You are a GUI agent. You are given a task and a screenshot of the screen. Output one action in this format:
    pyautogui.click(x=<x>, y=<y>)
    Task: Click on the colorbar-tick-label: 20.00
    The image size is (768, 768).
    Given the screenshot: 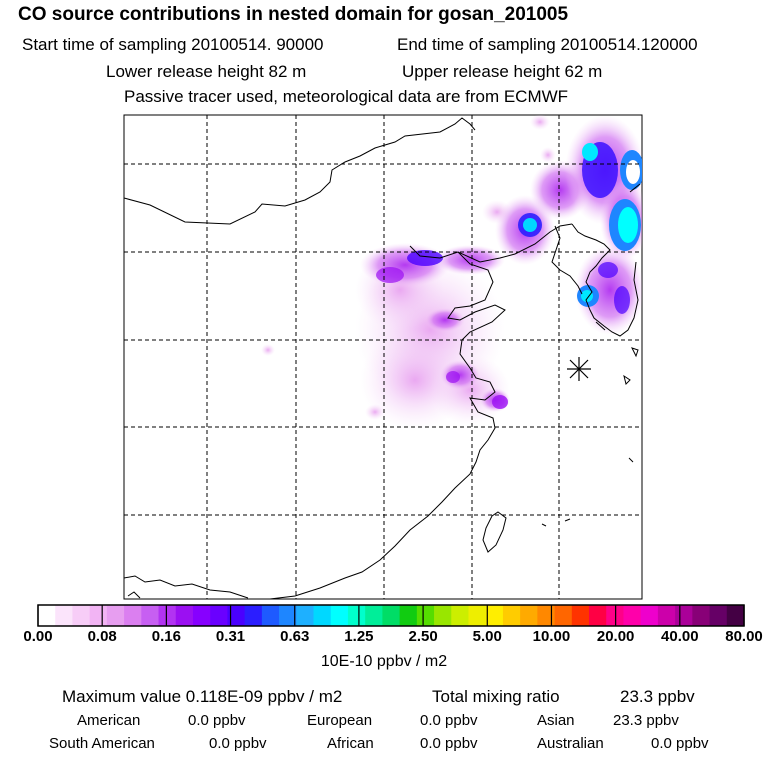 What is the action you would take?
    pyautogui.click(x=615, y=636)
    